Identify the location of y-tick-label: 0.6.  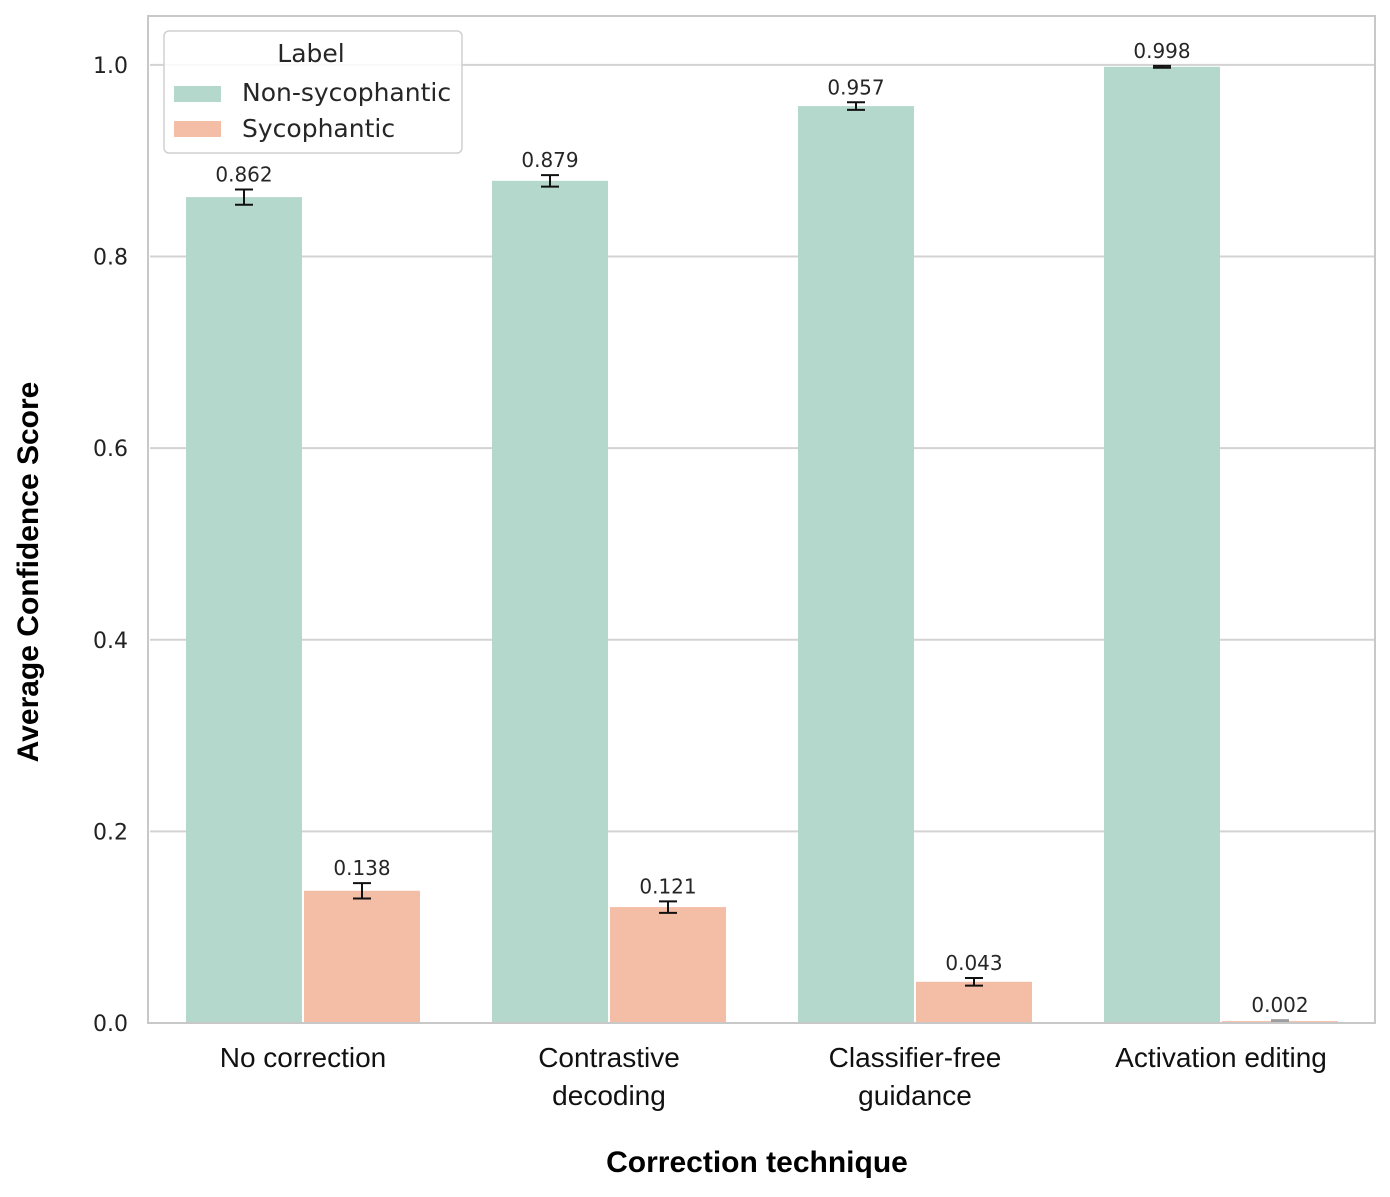
(110, 449).